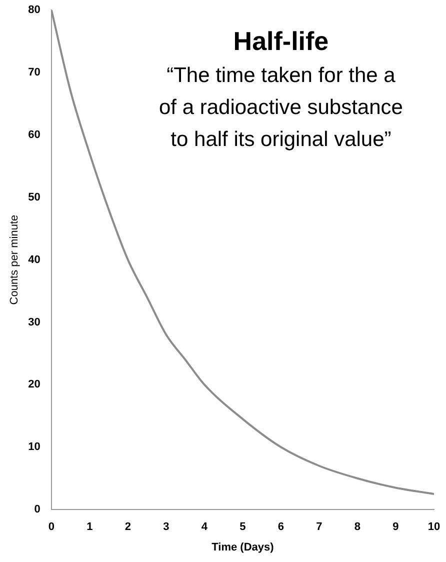 Image resolution: width=446 pixels, height=562 pixels. Describe the element at coordinates (14, 259) in the screenshot. I see `y-axis-title: Counts per minute` at that location.